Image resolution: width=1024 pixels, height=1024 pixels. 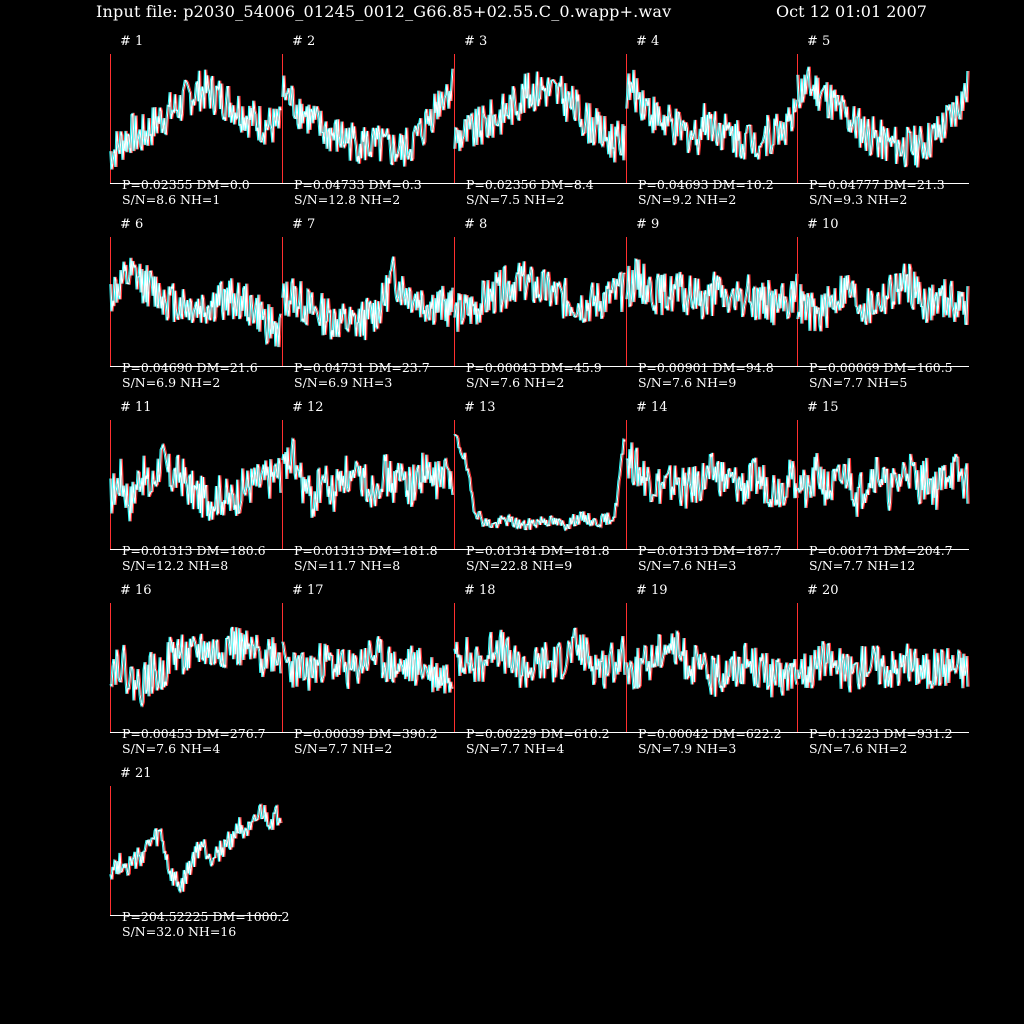 I want to click on panel-stats: P=0.01313 DM=181.8 S/N=11.7 NH=8, so click(x=366, y=558).